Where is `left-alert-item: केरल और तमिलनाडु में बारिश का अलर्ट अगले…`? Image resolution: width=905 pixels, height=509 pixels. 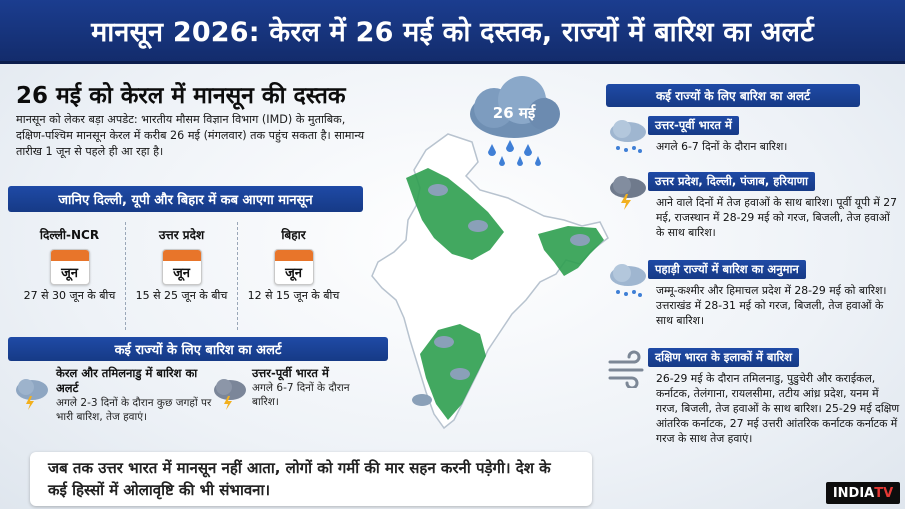 left-alert-item: केरल और तमिलनाडु में बारिश का अलर्ट अगले… is located at coordinates (136, 395).